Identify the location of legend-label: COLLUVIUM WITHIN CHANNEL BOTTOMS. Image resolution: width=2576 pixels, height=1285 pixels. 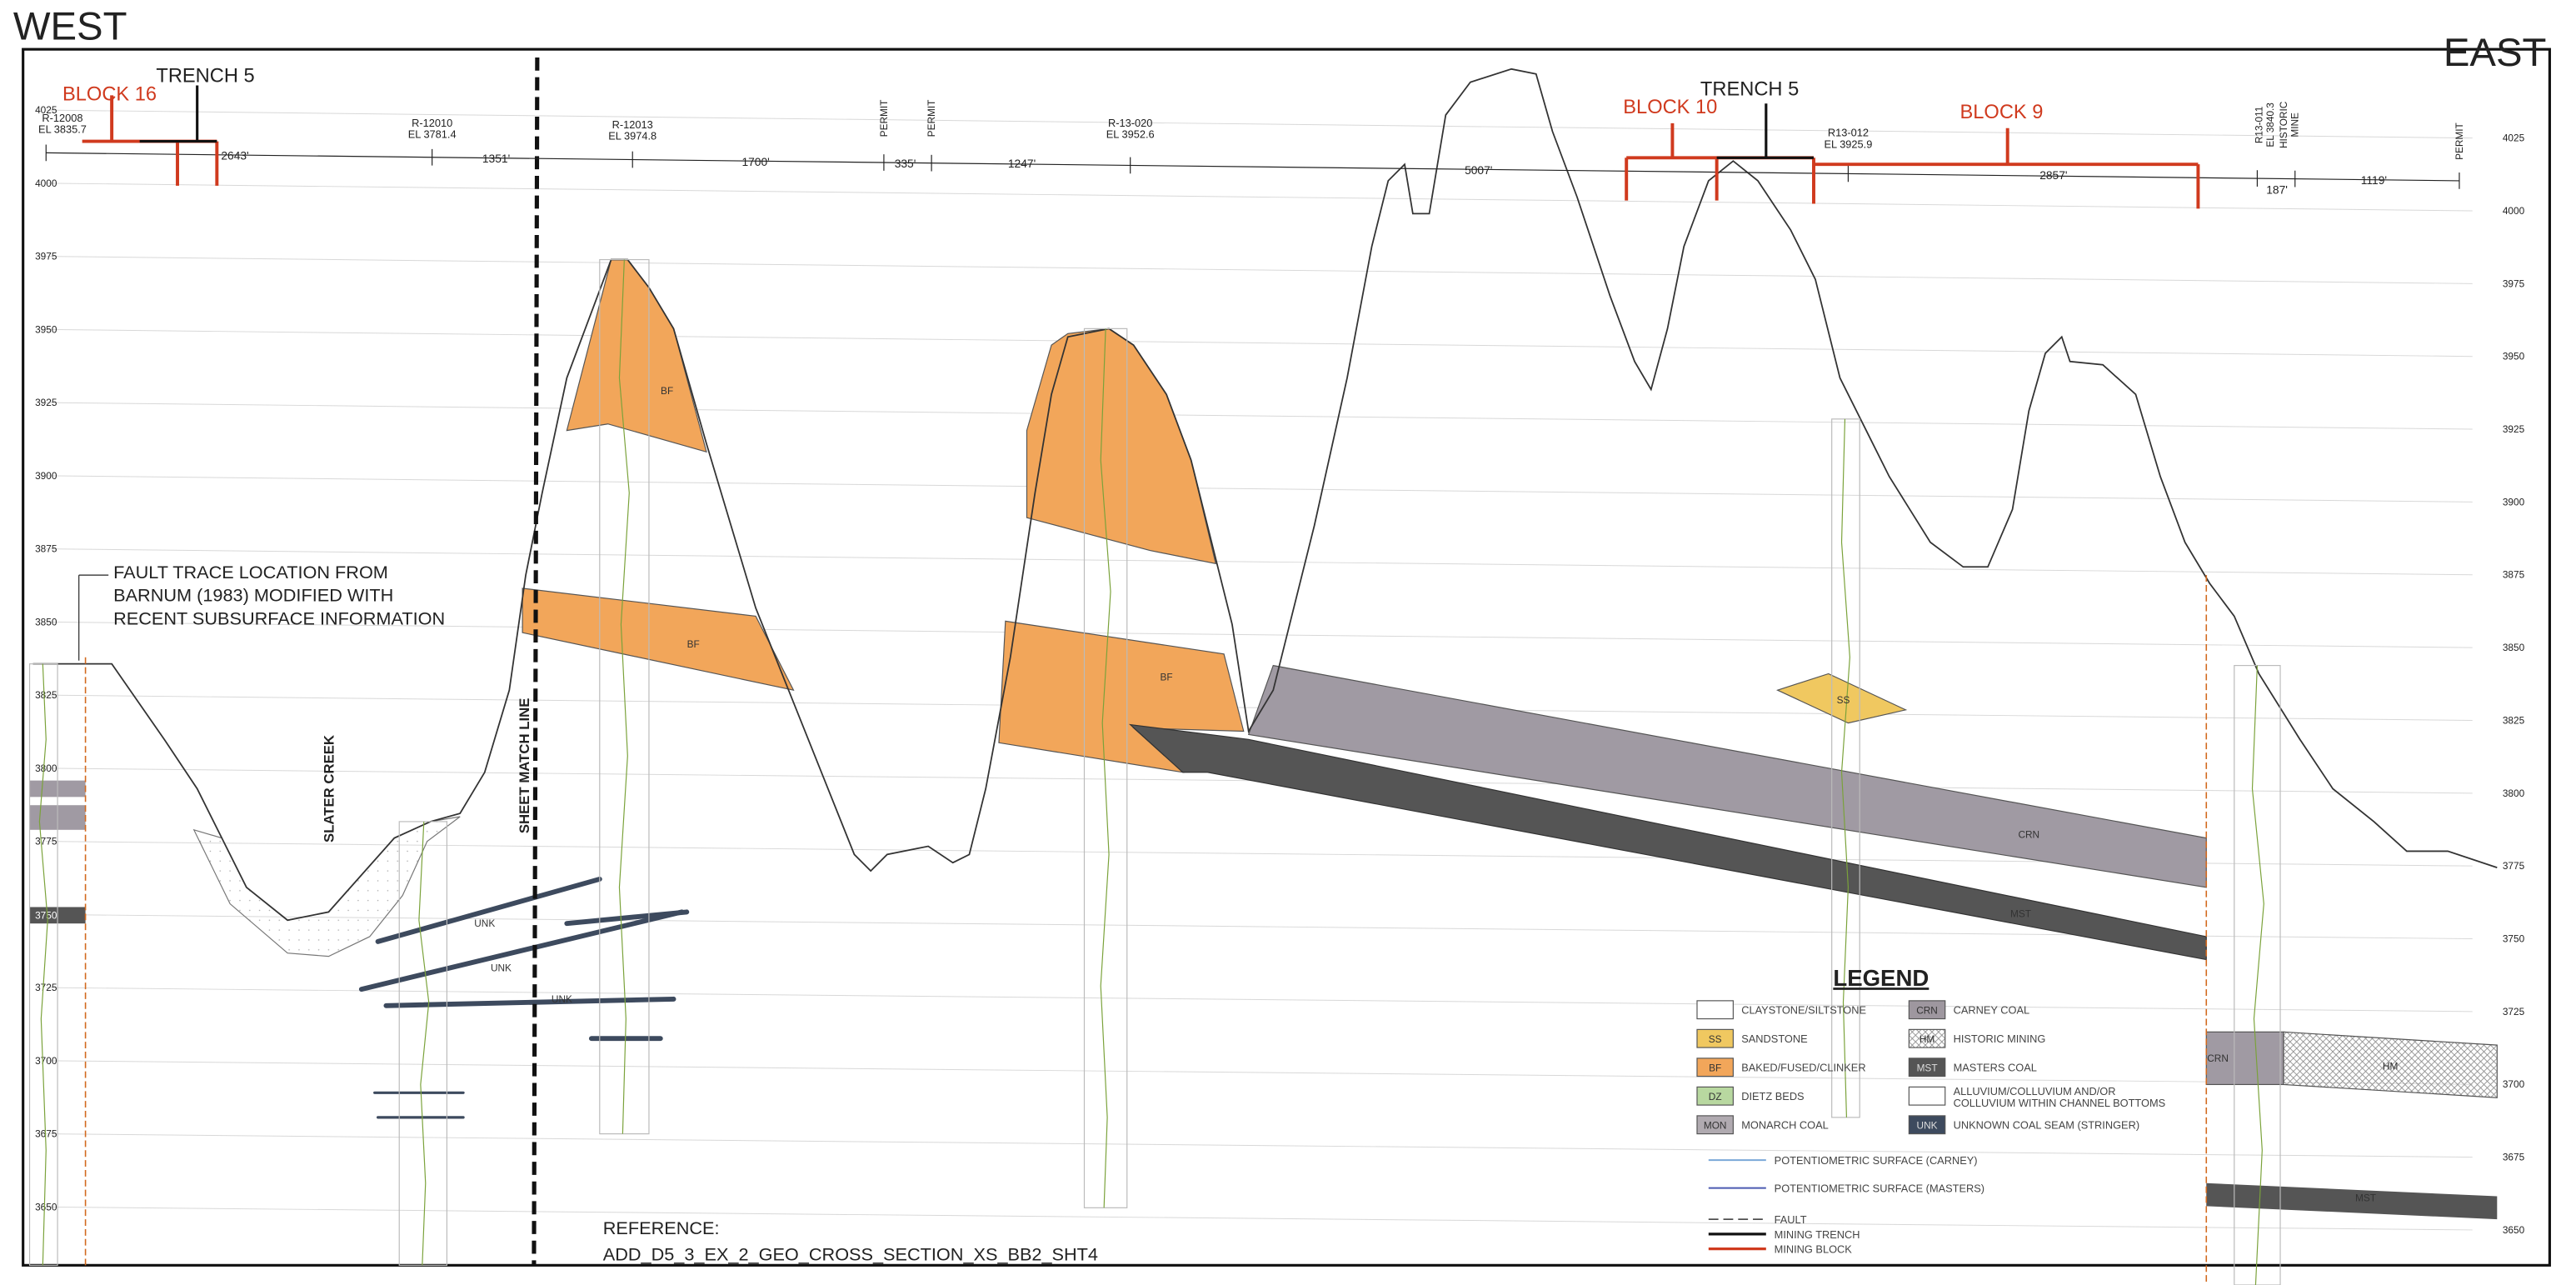
(2060, 1103).